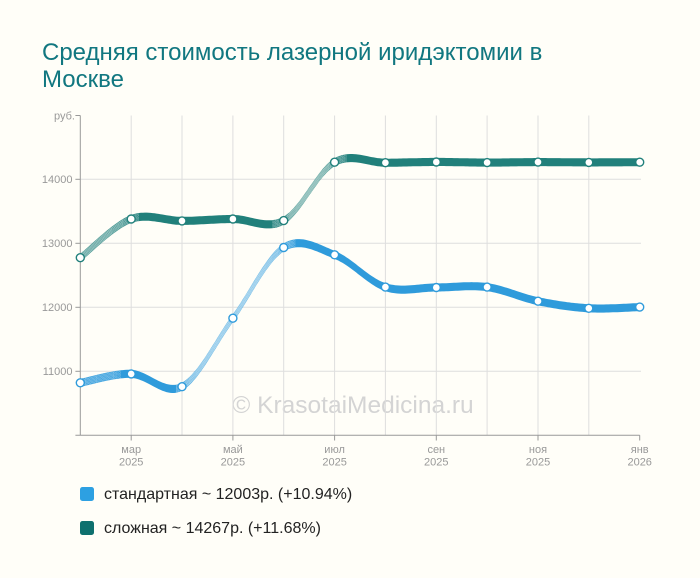 This screenshot has width=700, height=578. I want to click on svg-text: мар, so click(131, 450).